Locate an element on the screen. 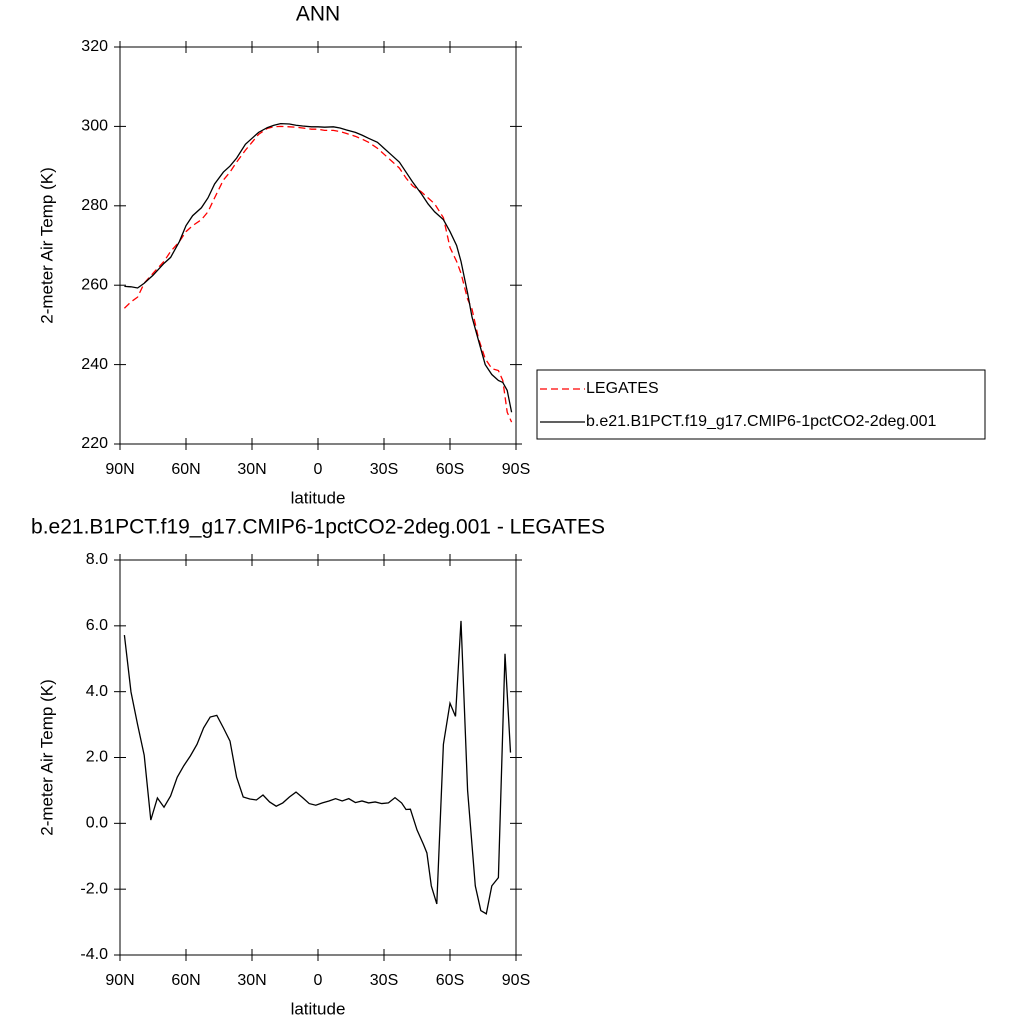 This screenshot has width=1024, height=1024. y-tick-label: 6.0 is located at coordinates (97, 625).